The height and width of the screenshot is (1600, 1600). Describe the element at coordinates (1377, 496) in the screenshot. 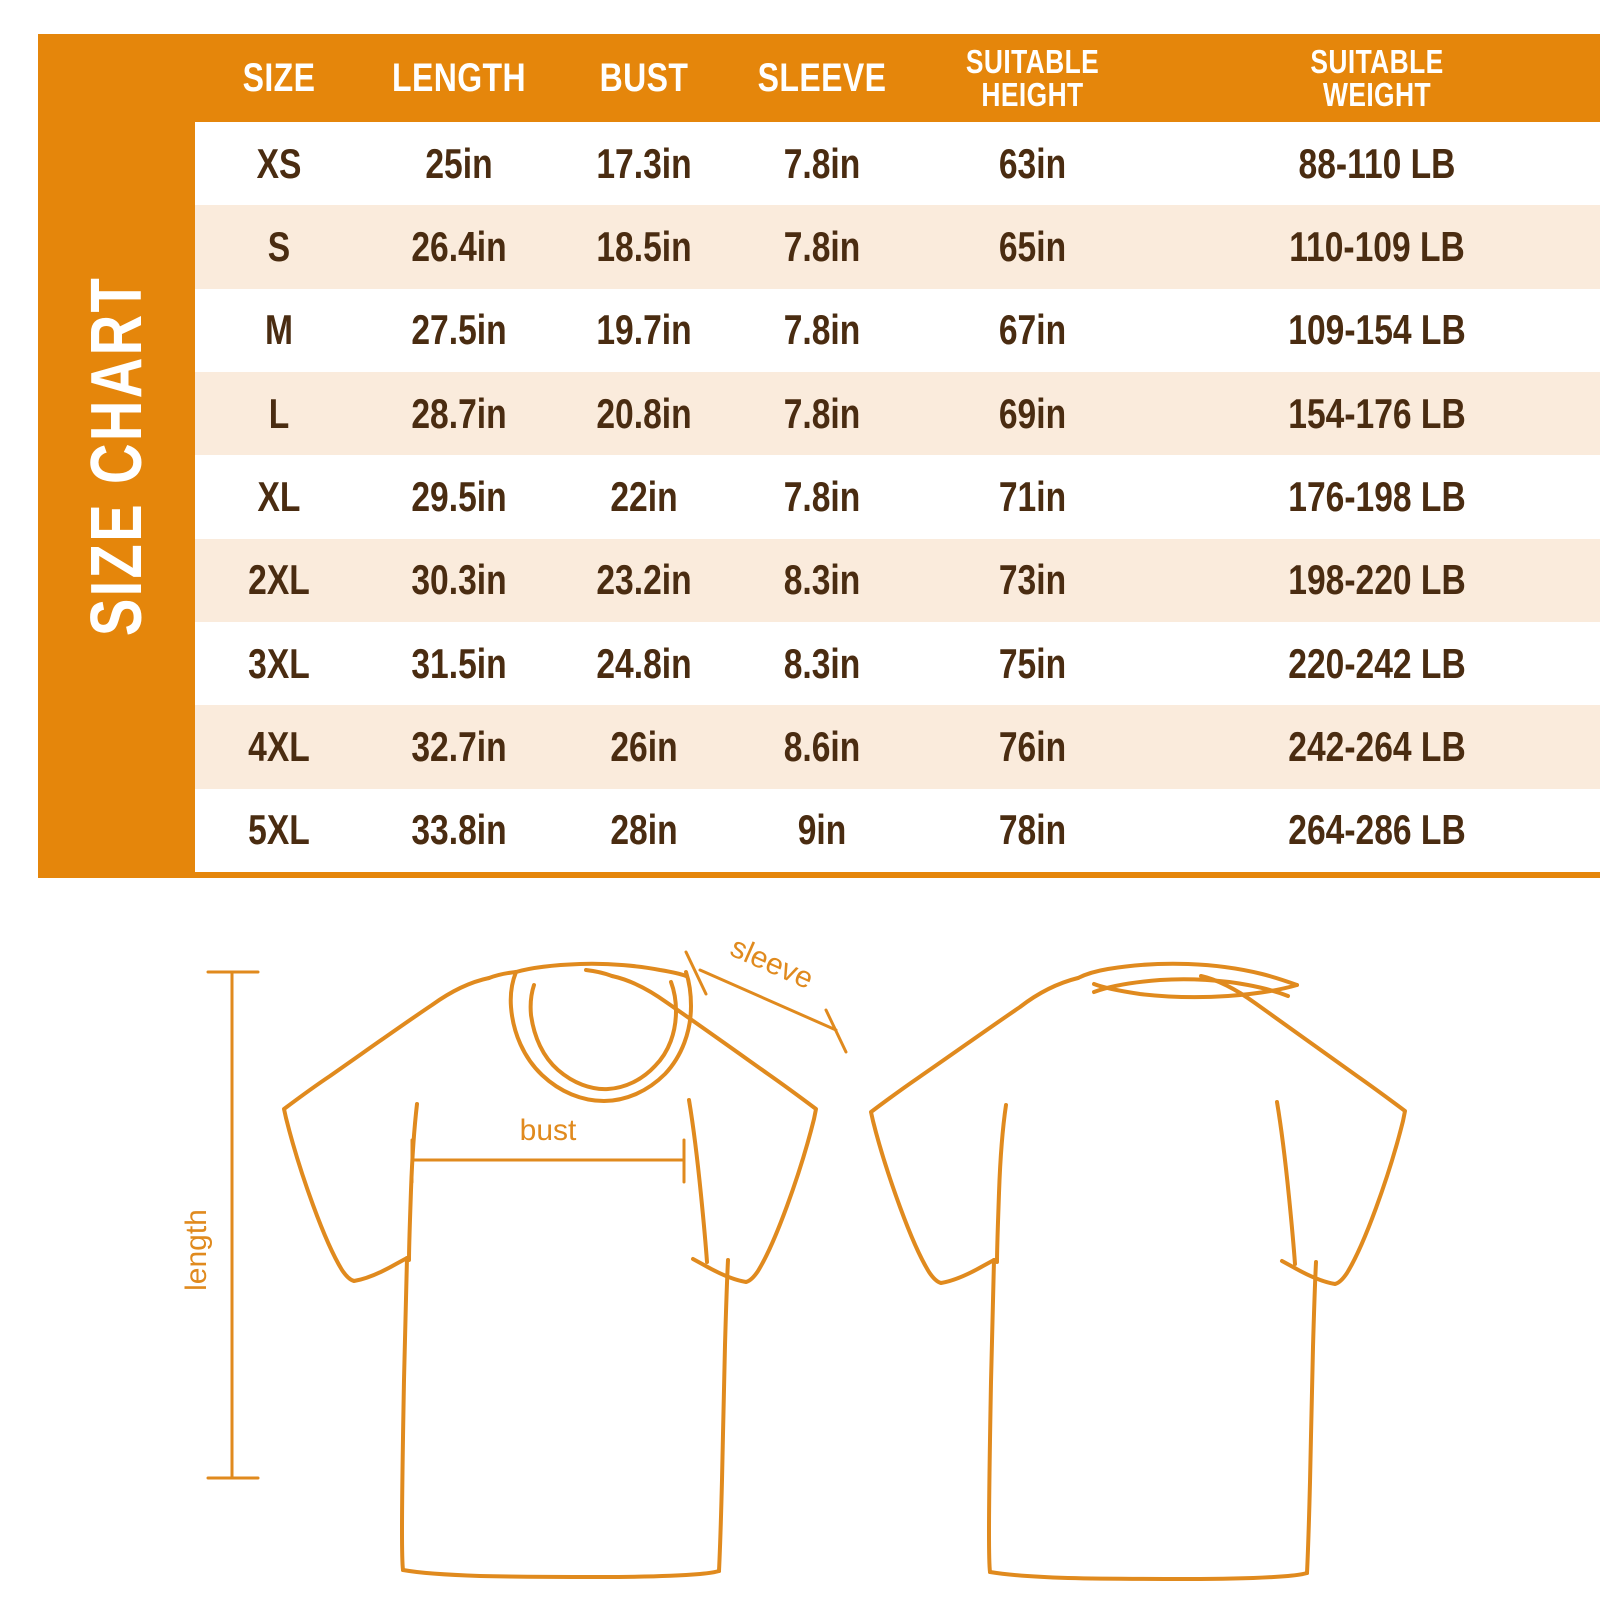

I see `cell-suitable-weight: 176-198 LB` at that location.